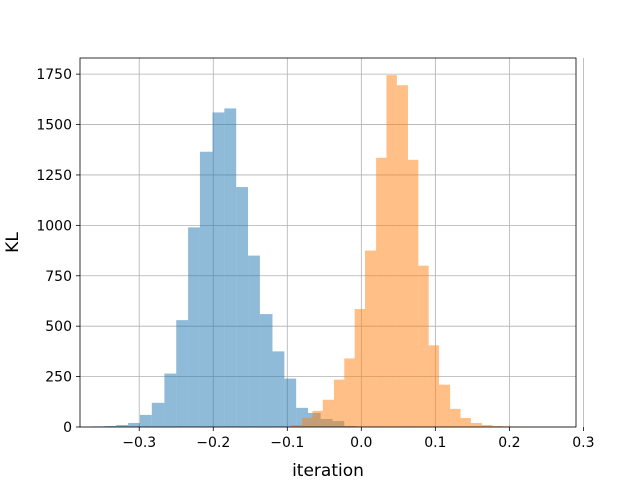  I want to click on y-tick-label: 1750, so click(54, 75).